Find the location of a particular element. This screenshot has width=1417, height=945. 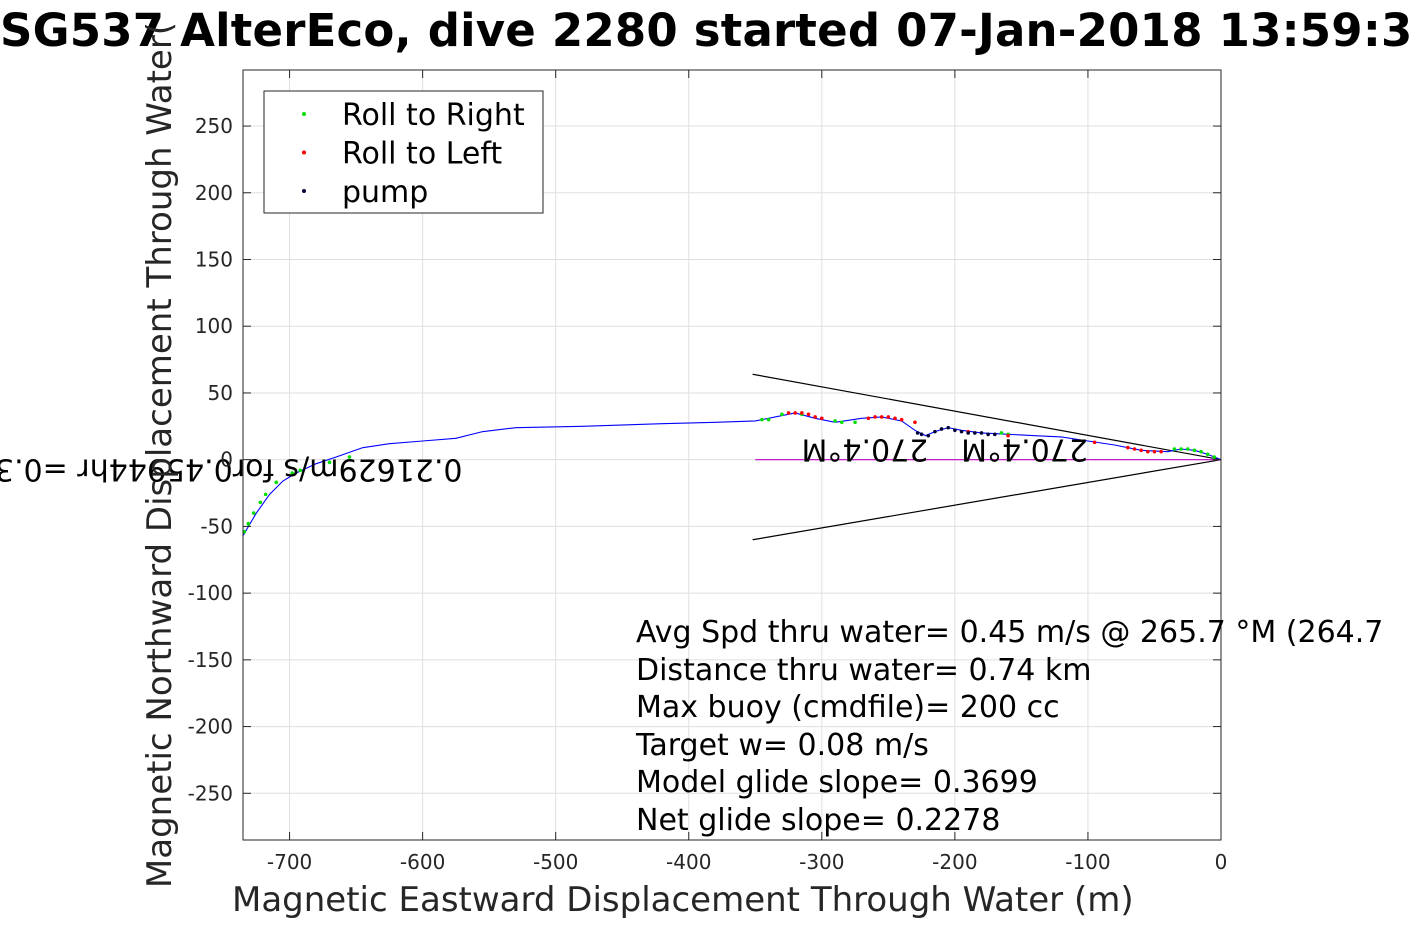

legend-label: Roll to Right is located at coordinates (433, 115).